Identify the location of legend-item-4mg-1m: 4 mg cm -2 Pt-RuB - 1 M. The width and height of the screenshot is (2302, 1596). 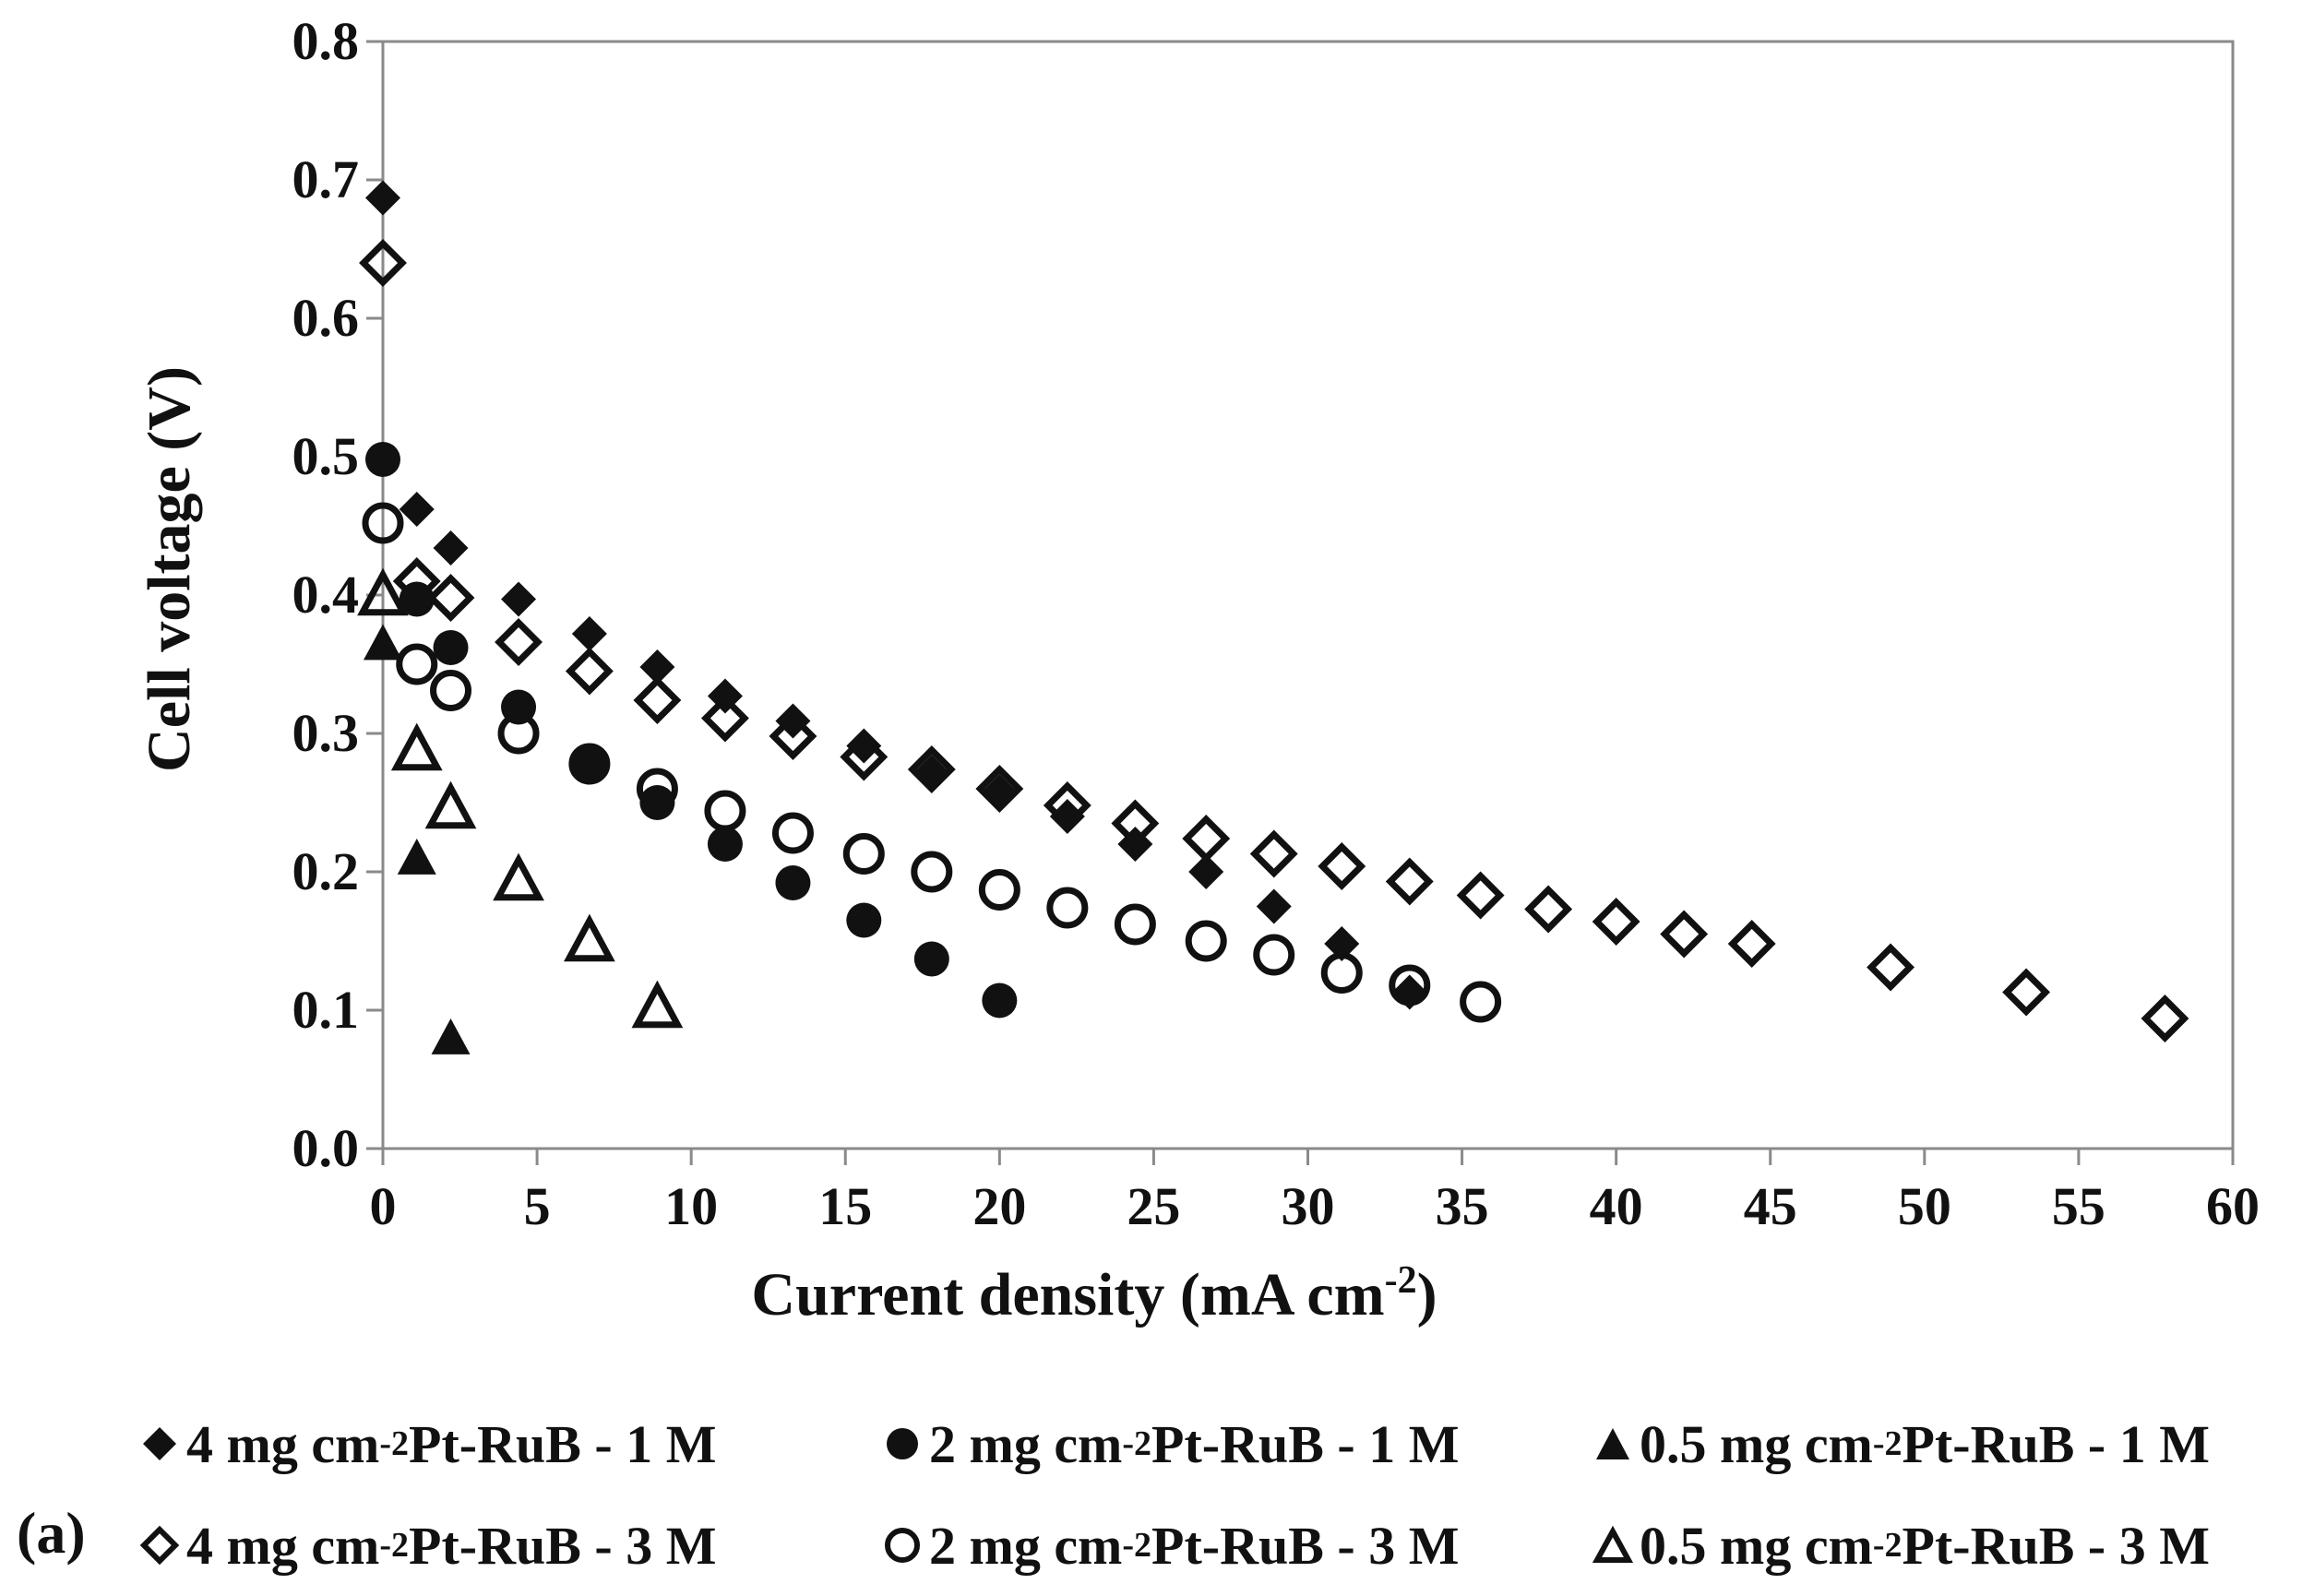
(509, 1444).